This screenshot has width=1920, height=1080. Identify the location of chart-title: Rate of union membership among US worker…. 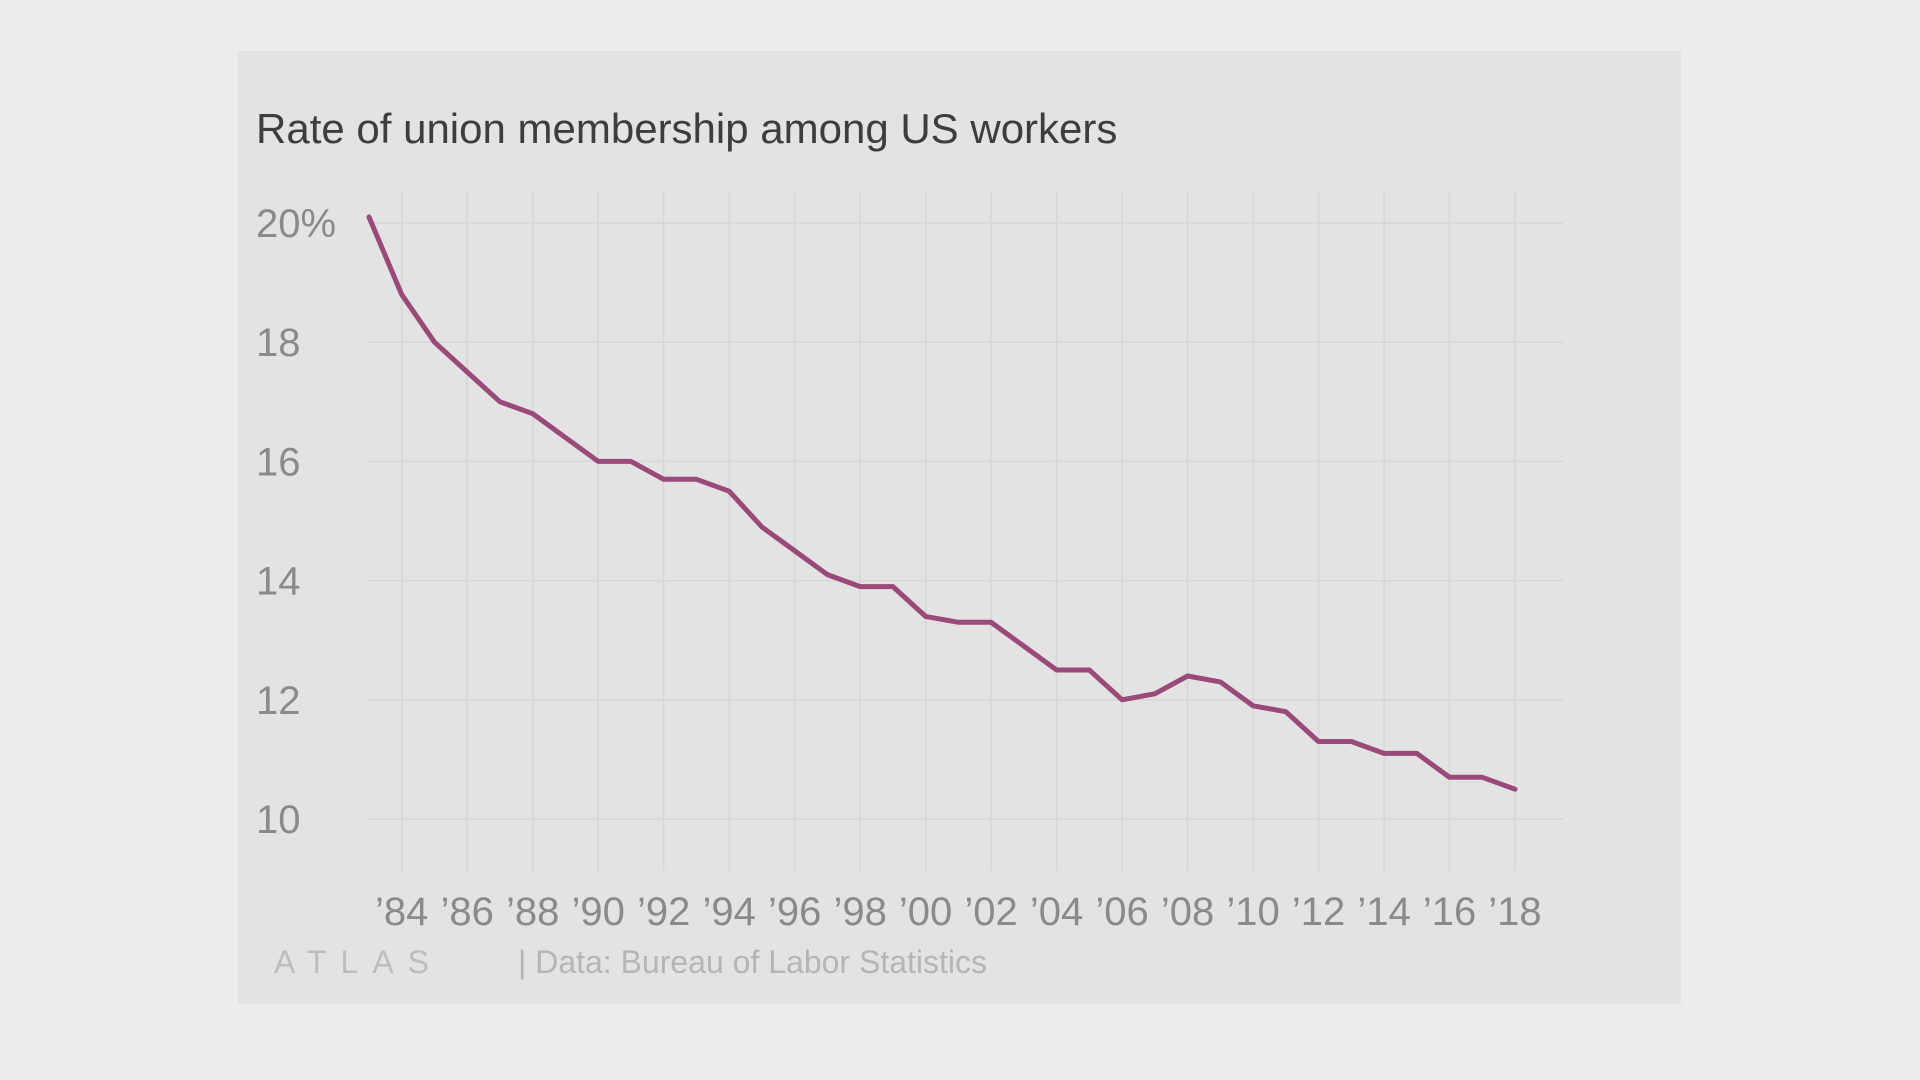
(687, 128).